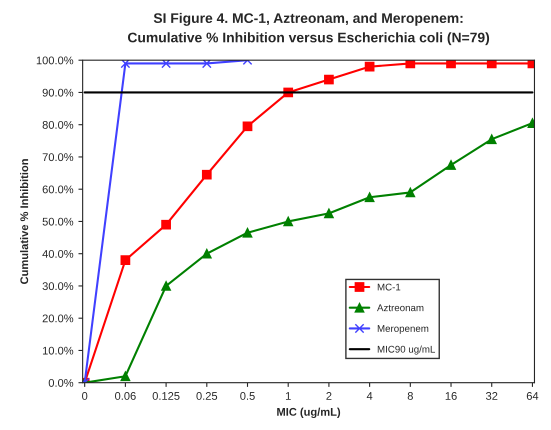 This screenshot has height=430, width=551. What do you see at coordinates (410, 396) in the screenshot?
I see `x-tick-label: 8` at bounding box center [410, 396].